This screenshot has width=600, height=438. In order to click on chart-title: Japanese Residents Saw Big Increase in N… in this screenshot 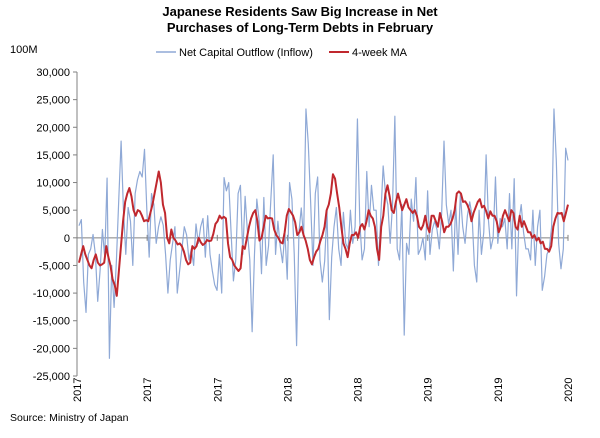, I will do `click(300, 20)`.